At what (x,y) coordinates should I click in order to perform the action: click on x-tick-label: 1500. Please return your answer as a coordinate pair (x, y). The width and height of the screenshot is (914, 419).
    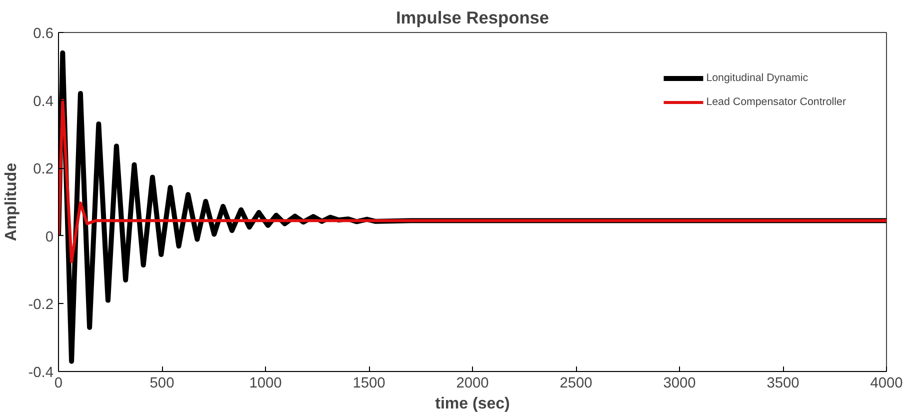
    Looking at the image, I should click on (369, 384).